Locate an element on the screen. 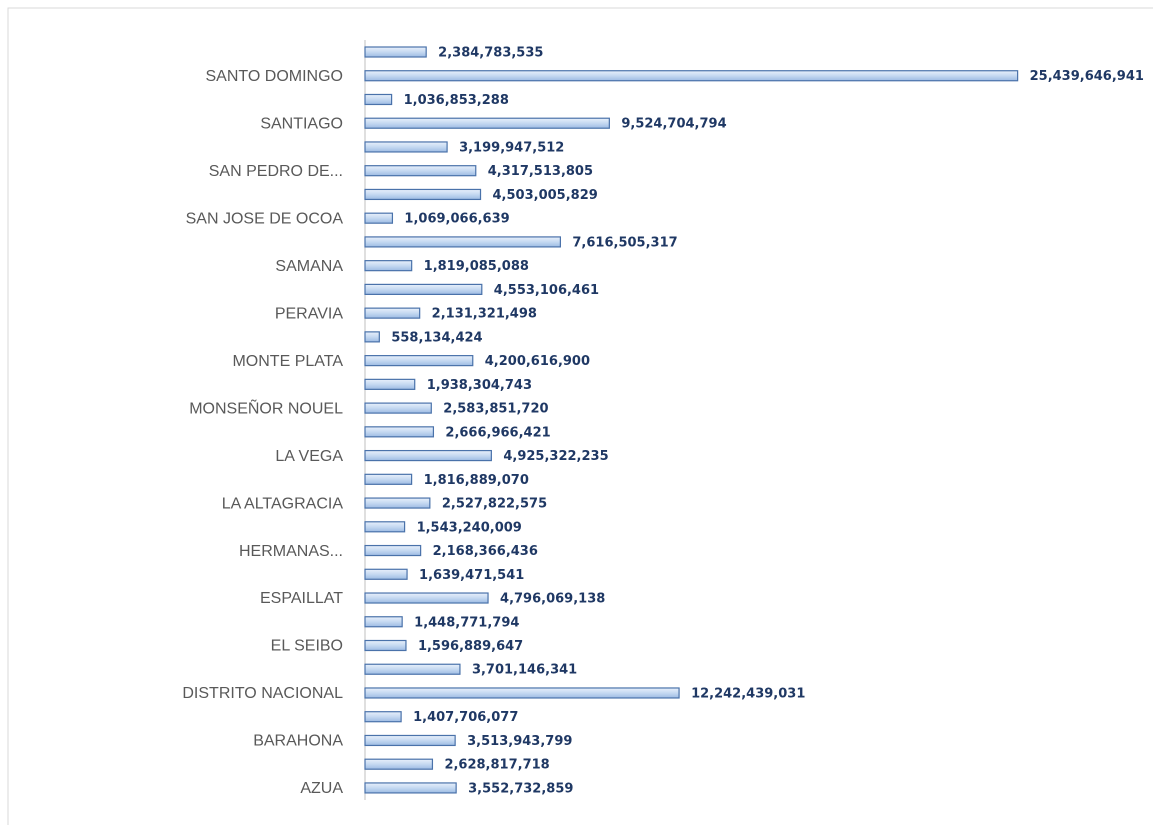 The image size is (1153, 825). value-label: 2,384,783,535 is located at coordinates (490, 53).